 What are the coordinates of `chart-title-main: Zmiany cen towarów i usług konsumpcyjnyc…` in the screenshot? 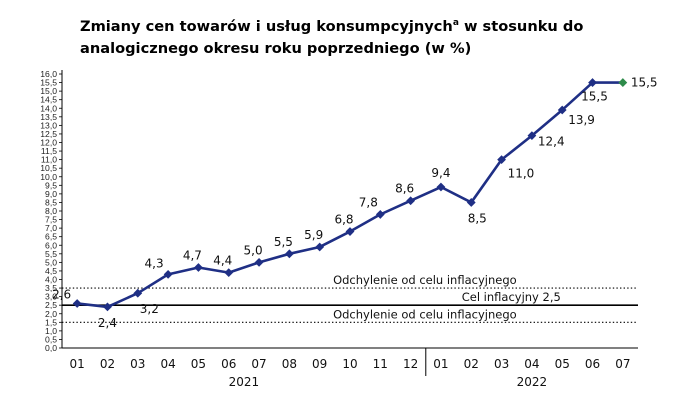 It's located at (266, 26).